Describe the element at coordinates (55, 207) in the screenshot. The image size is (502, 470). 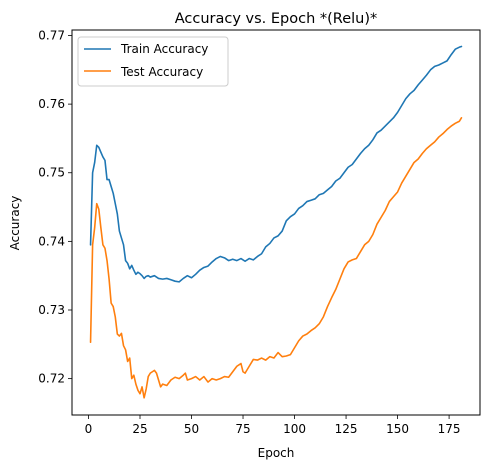
I see `y-axis-ticks: 0.72 0.73 0.74 0.75 0.76 0.77` at that location.